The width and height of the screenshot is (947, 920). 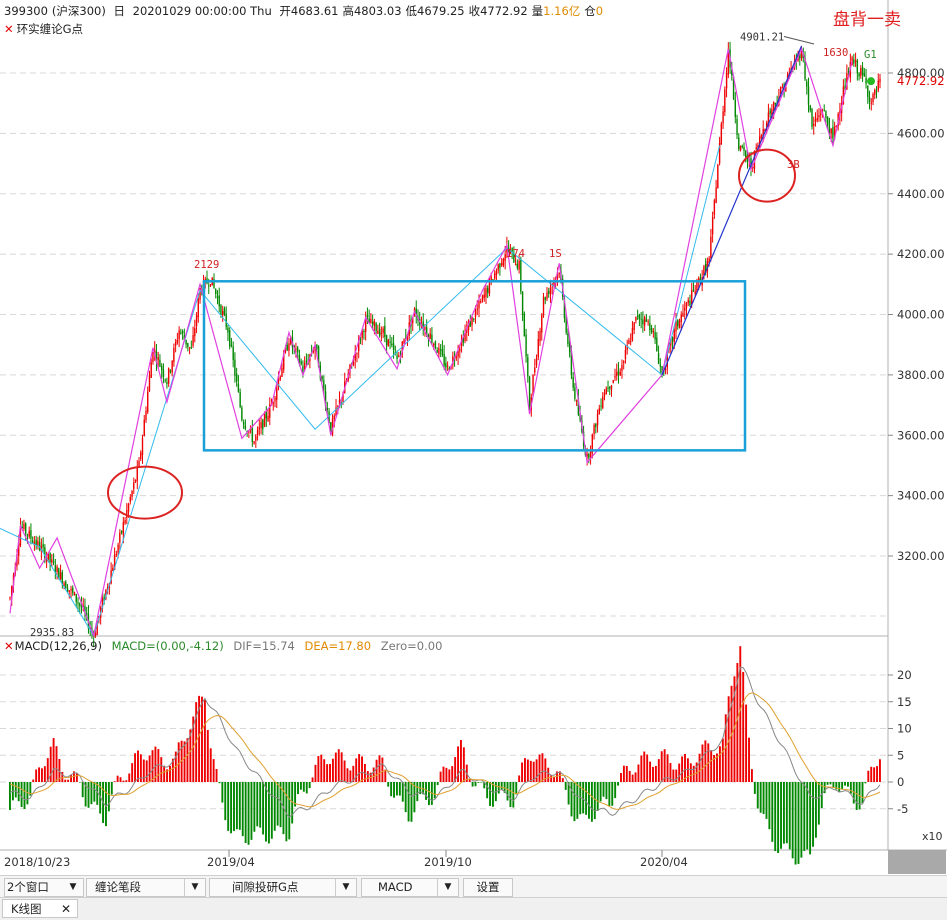 I want to click on g1-marker, so click(x=871, y=81).